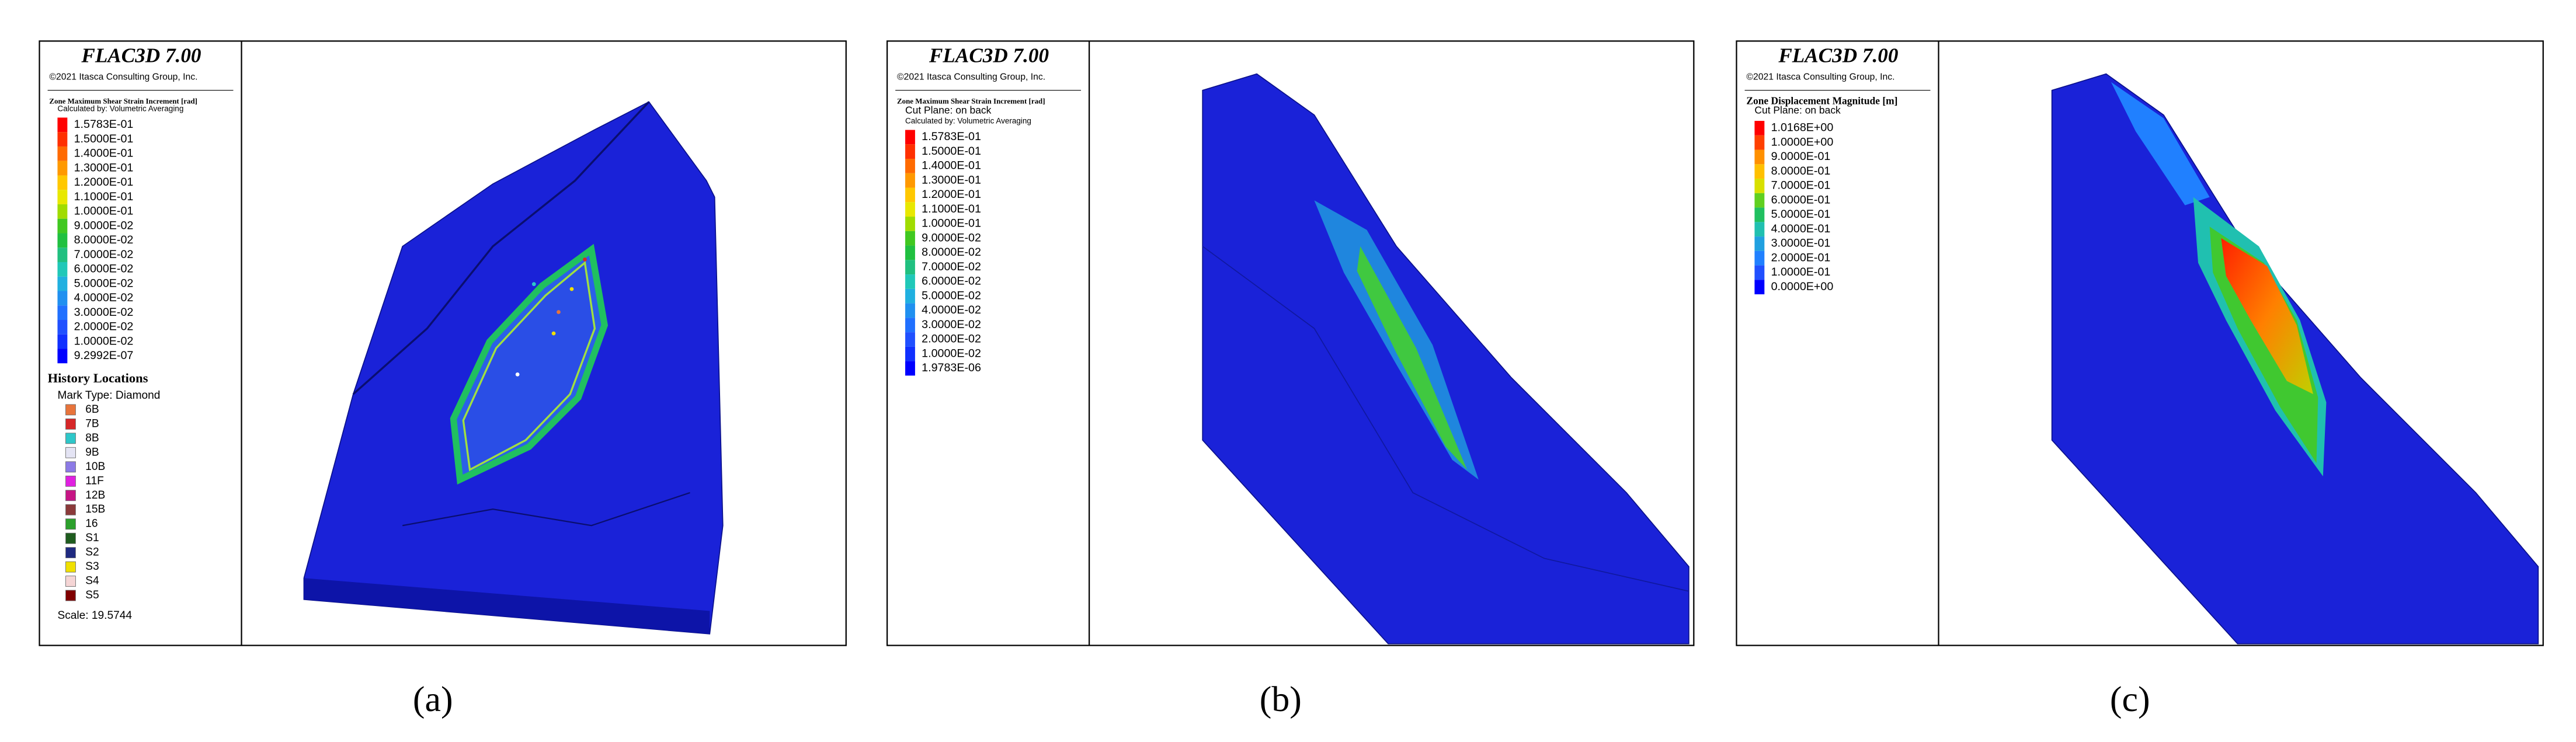 Image resolution: width=2576 pixels, height=742 pixels. I want to click on legend-label: 1.0000E+00, so click(1803, 141).